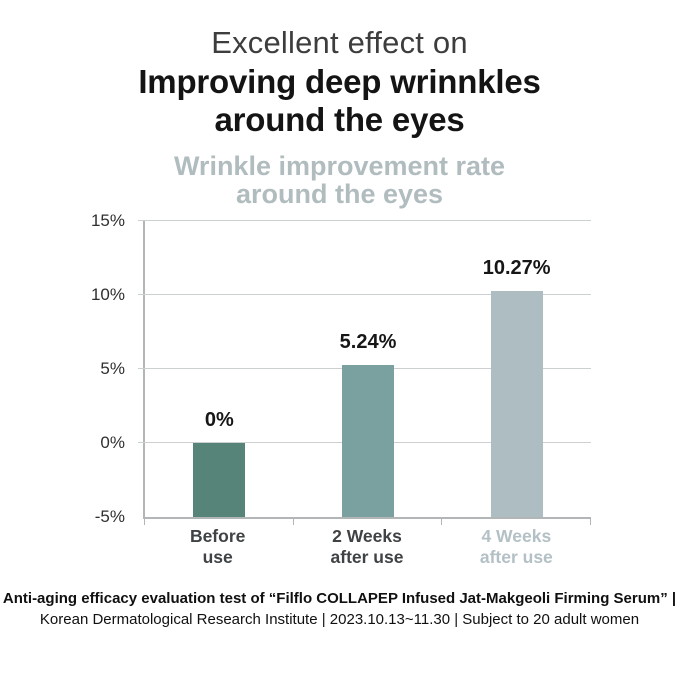 The image size is (679, 679). I want to click on y-tick-label: 15%, so click(107, 220).